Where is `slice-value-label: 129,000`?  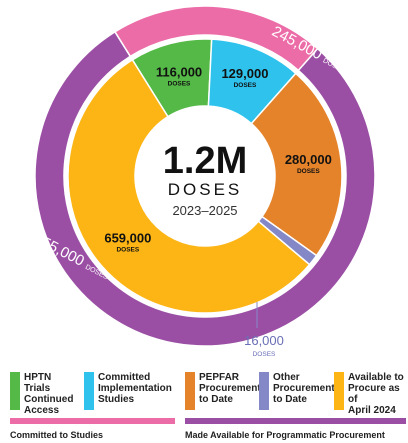 slice-value-label: 129,000 is located at coordinates (244, 73).